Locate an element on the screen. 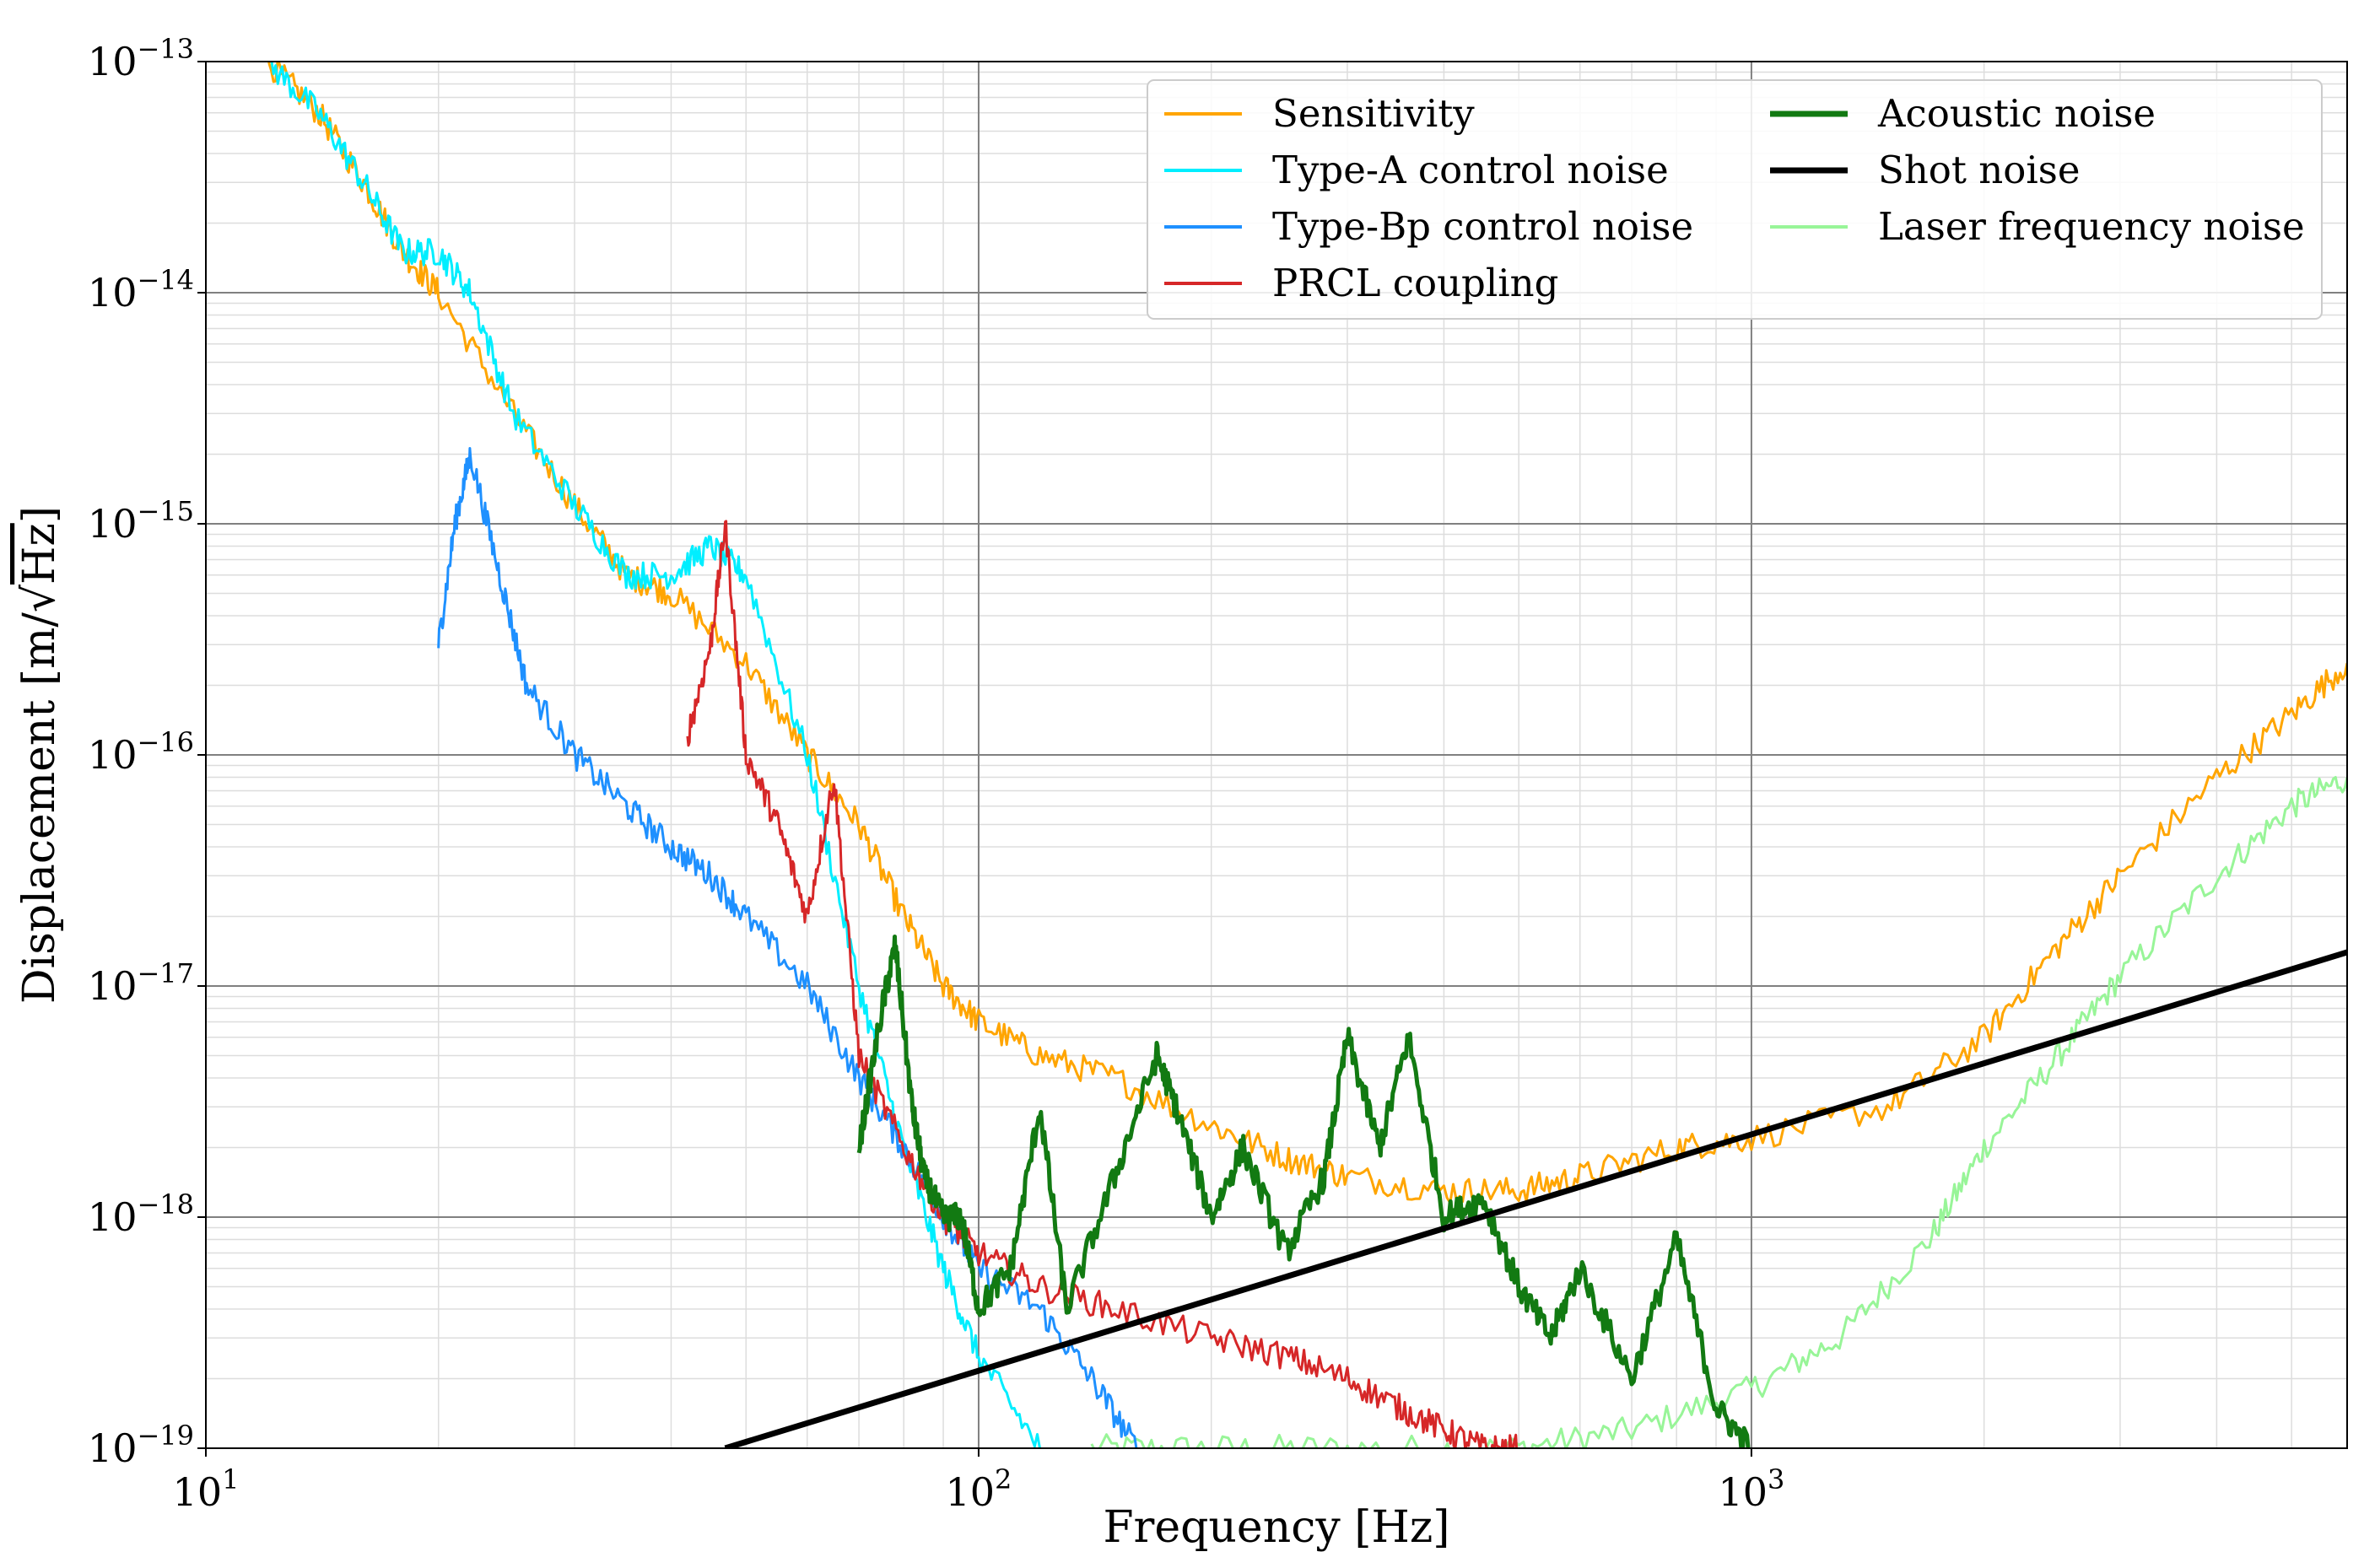 The height and width of the screenshot is (1568, 2364). x-tick-label: 10¹ is located at coordinates (206, 1489).